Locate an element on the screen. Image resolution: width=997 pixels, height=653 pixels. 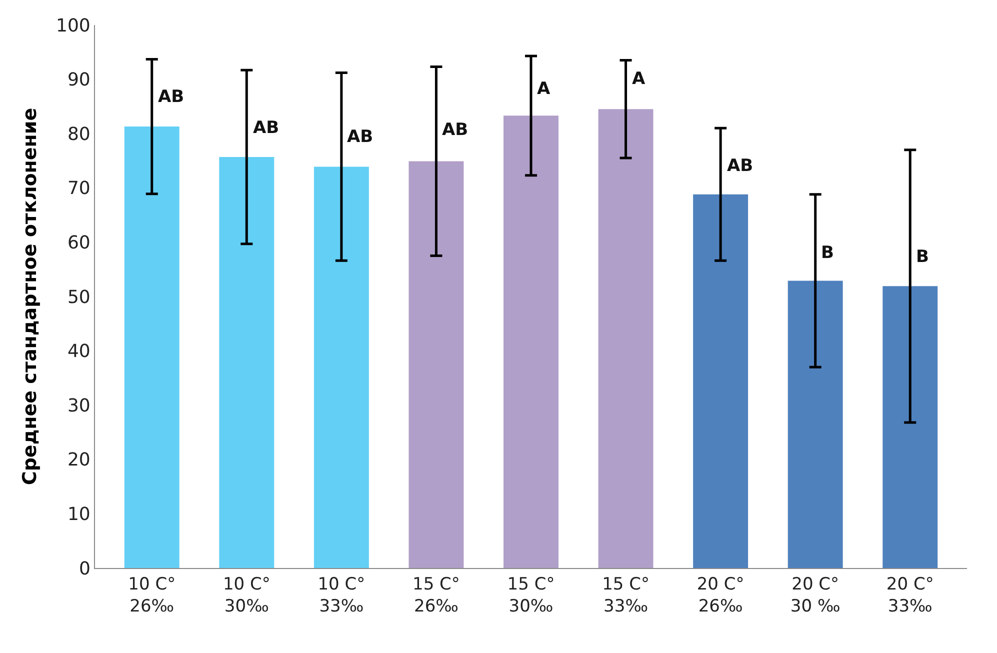
x-tick-label: 10 C° 33‰ is located at coordinates (342, 595).